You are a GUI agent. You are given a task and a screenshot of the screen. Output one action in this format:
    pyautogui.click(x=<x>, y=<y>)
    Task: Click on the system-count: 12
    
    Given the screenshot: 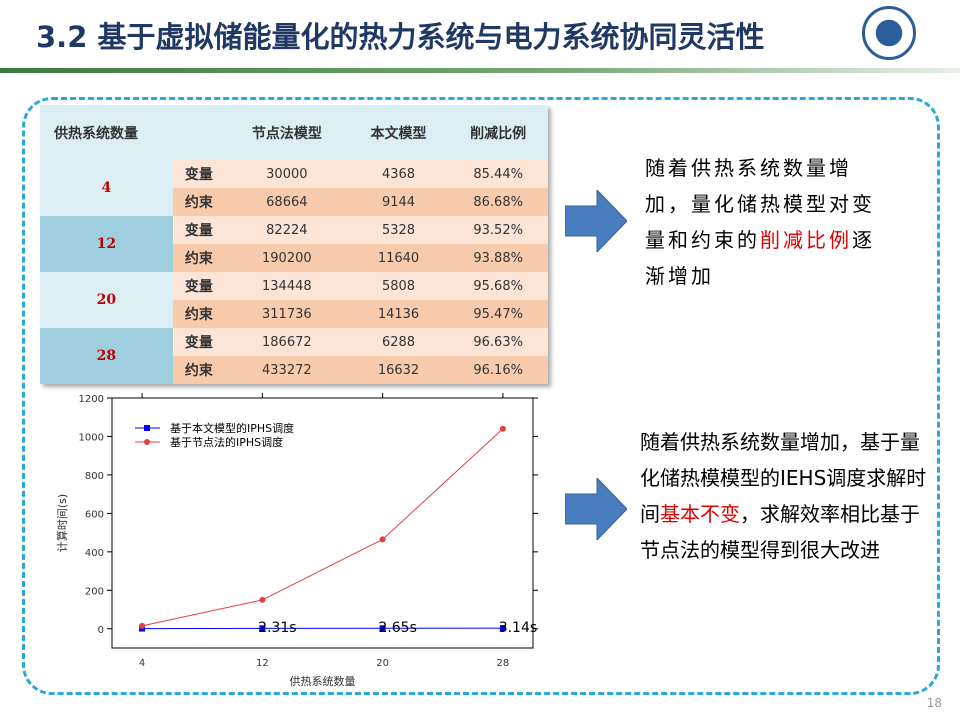 What is the action you would take?
    pyautogui.click(x=106, y=244)
    